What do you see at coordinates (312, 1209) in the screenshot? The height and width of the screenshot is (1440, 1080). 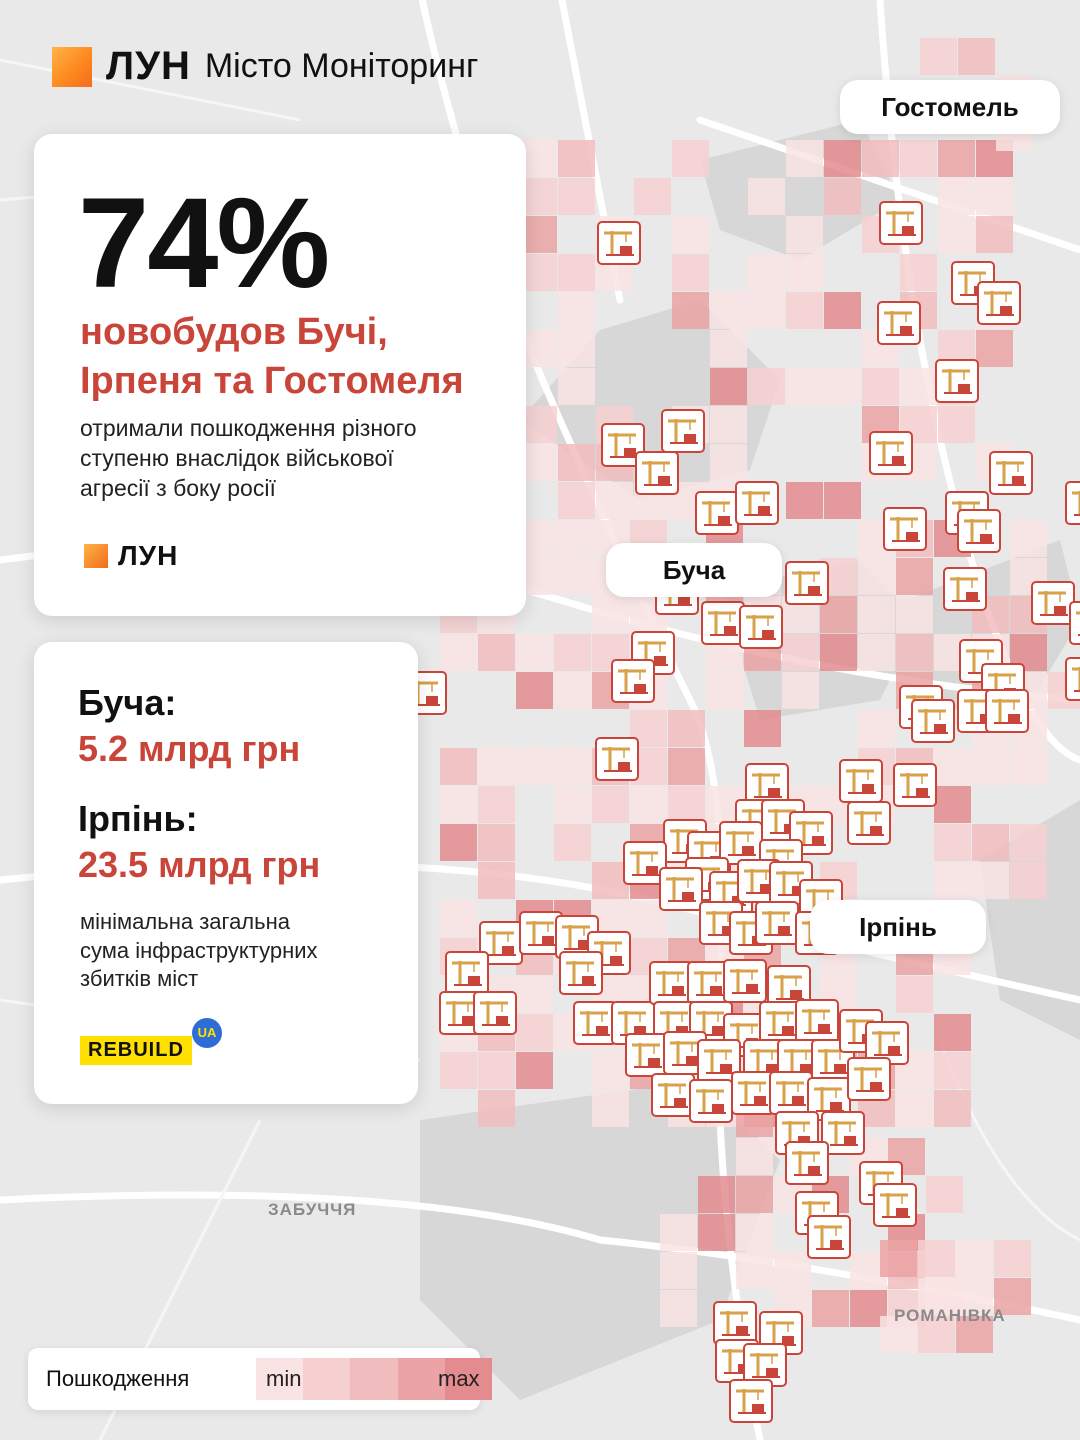 I see `region-label-zabuchchia: ЗАБУЧЧЯ` at bounding box center [312, 1209].